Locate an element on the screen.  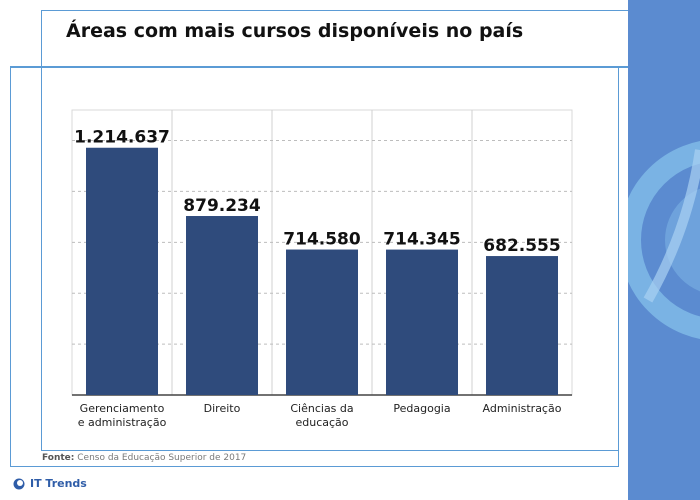
inner-frame-bottom is located at coordinates (330, 450).